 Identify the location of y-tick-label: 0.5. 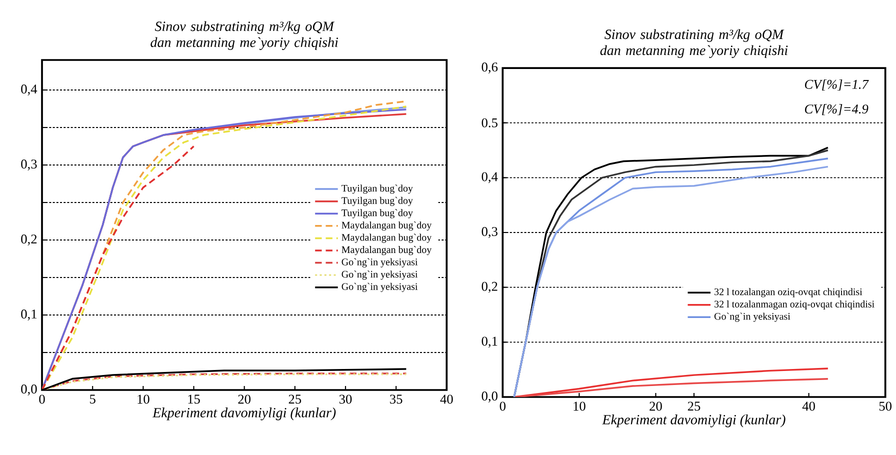
(490, 123).